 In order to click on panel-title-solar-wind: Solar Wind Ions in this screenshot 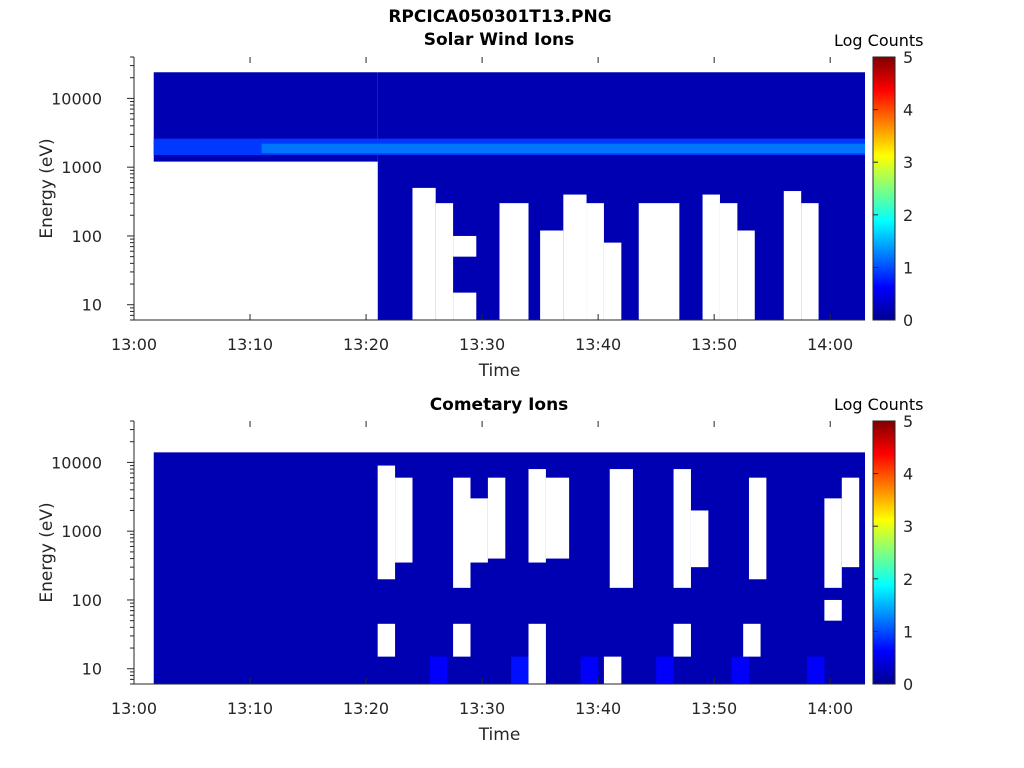, I will do `click(499, 40)`.